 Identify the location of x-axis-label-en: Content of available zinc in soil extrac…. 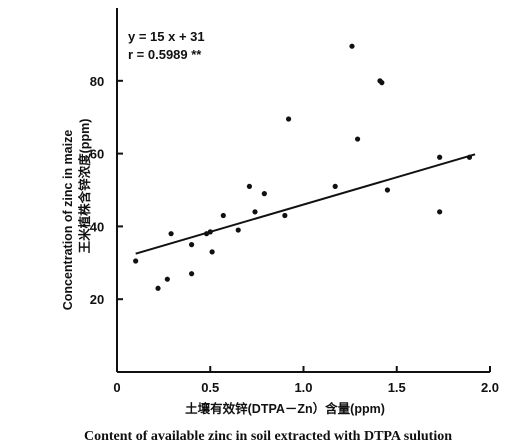
(268, 436).